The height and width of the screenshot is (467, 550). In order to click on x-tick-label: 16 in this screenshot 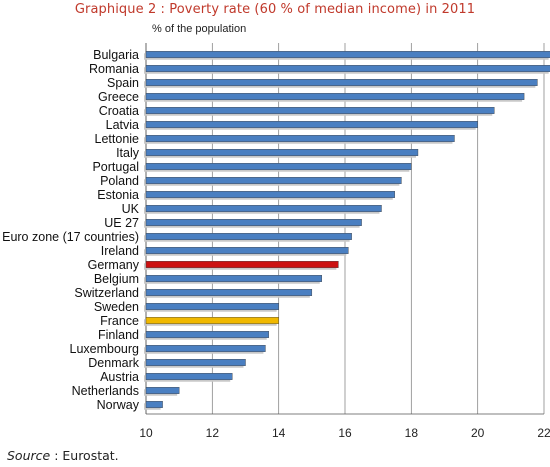, I will do `click(345, 433)`.